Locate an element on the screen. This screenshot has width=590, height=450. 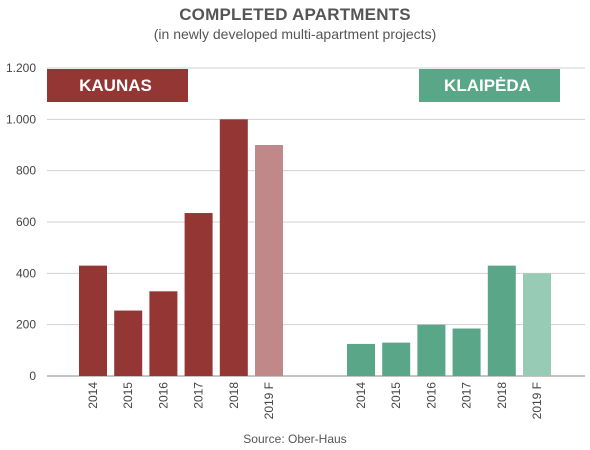
y-tick-label: 1.200 is located at coordinates (21, 68).